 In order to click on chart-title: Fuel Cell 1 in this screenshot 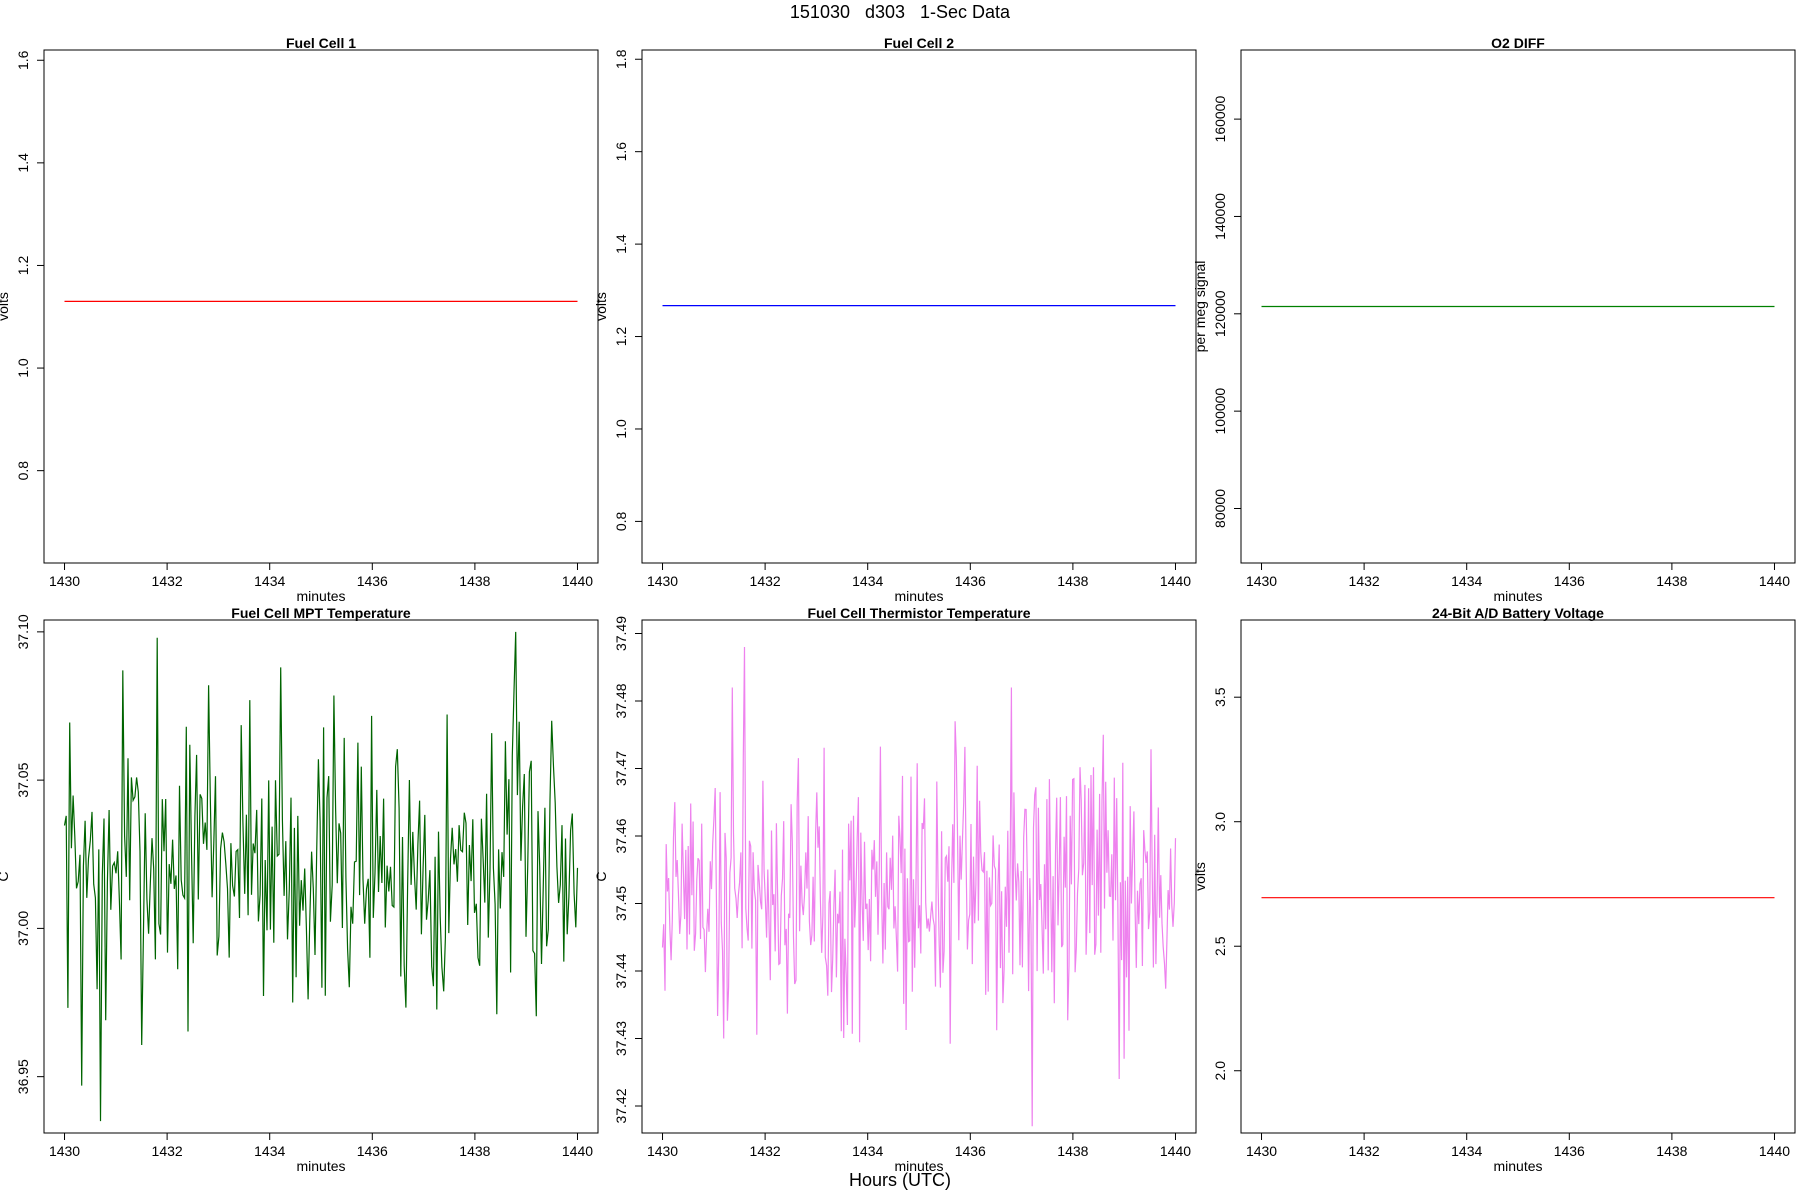, I will do `click(321, 43)`.